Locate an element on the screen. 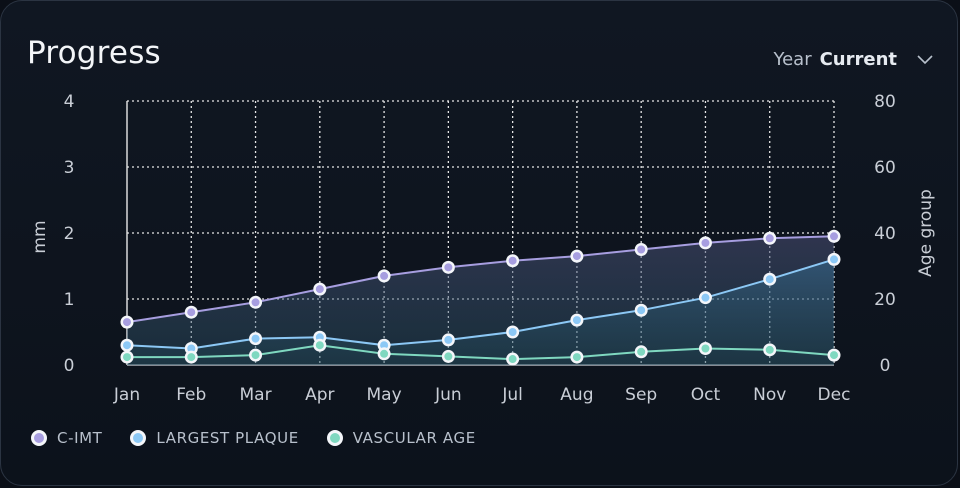  y-left-tick-label: 3 is located at coordinates (69, 168).